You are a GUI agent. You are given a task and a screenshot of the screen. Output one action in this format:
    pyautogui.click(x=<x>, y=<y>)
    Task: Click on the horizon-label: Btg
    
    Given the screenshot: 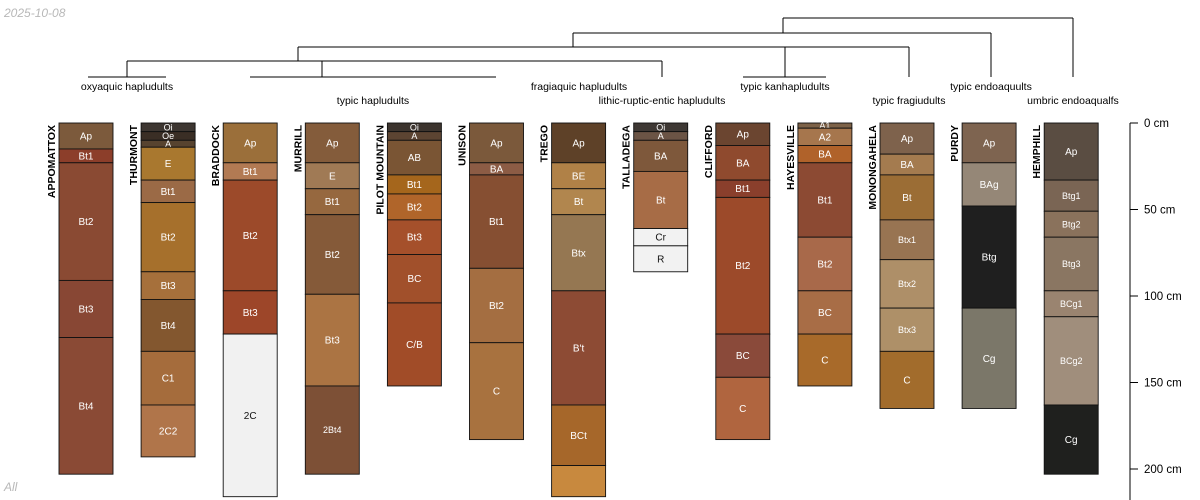 What is the action you would take?
    pyautogui.click(x=989, y=258)
    